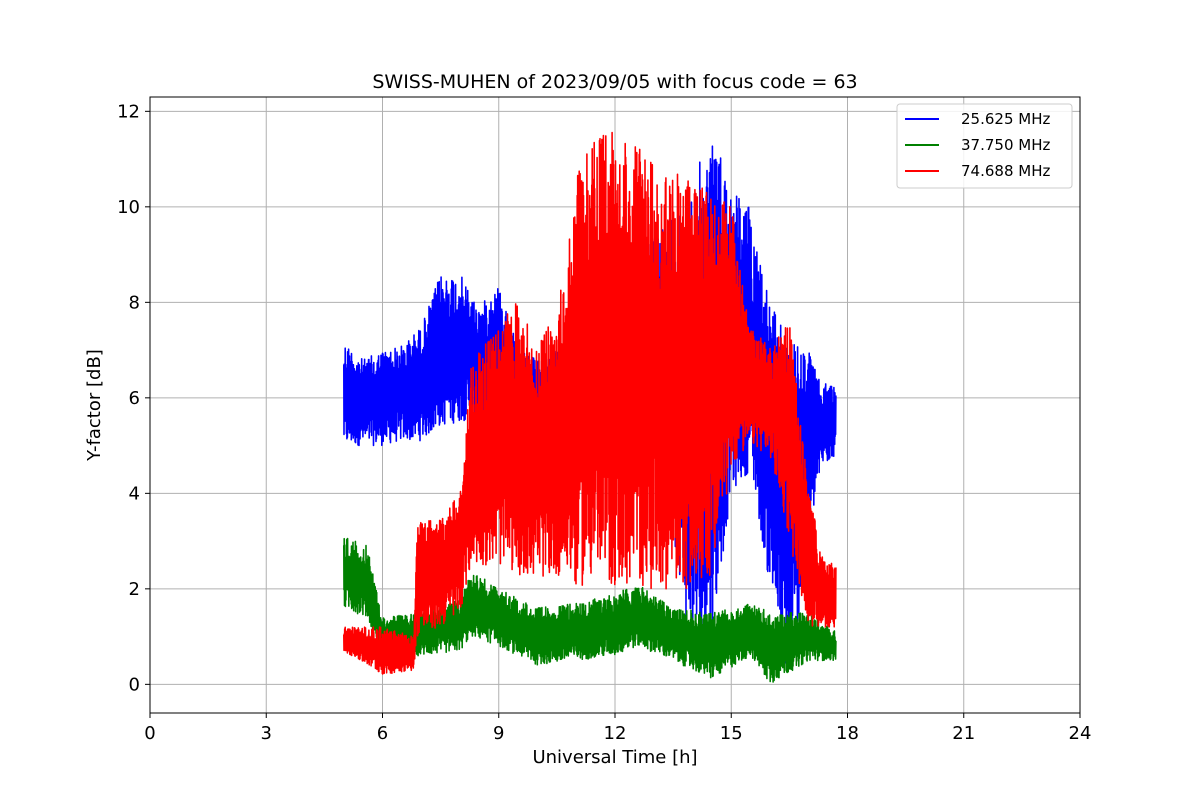  I want to click on legend-box, so click(984, 146).